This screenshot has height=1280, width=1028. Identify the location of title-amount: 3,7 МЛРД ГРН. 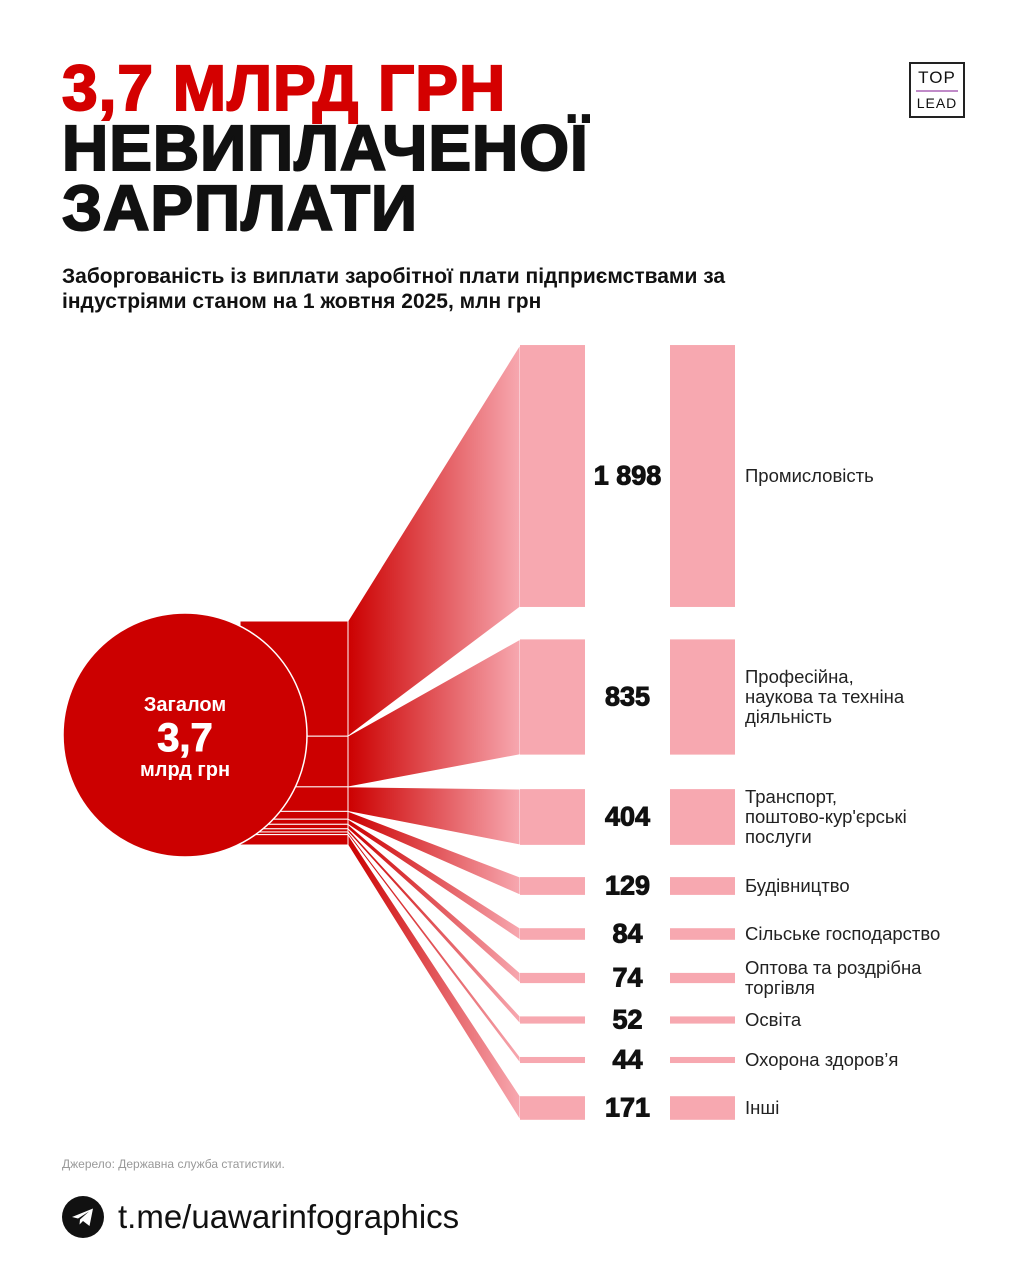
(284, 88).